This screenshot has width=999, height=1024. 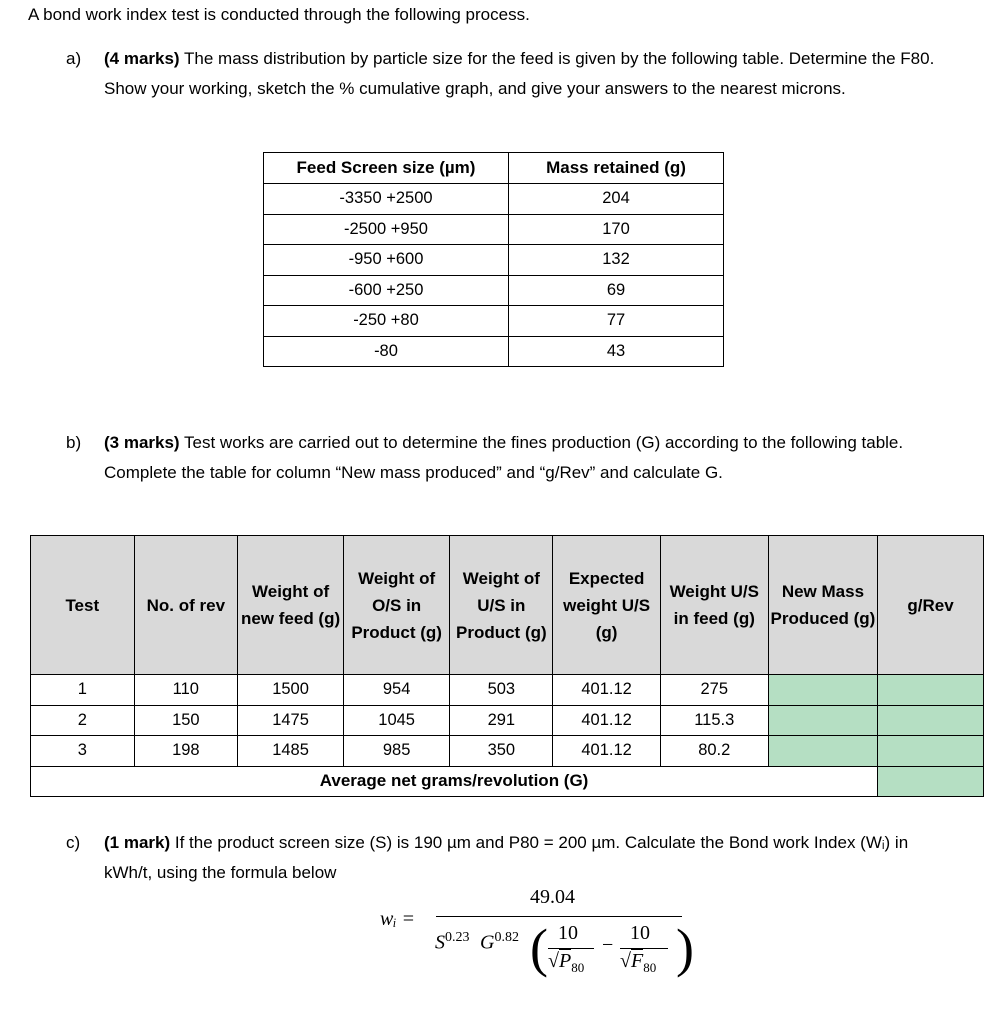 What do you see at coordinates (616, 321) in the screenshot?
I see `mass-retained-cell: 77` at bounding box center [616, 321].